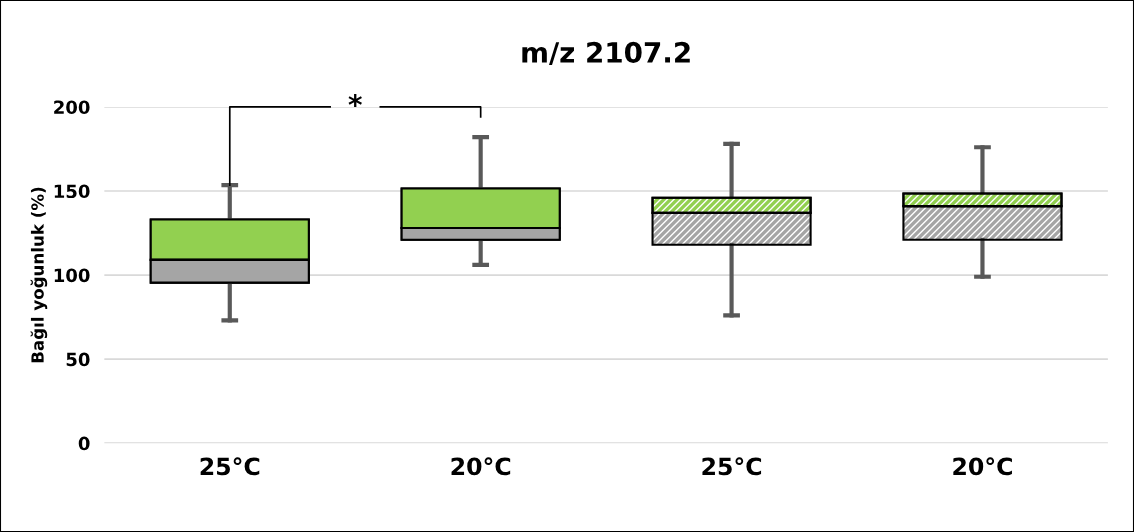 The height and width of the screenshot is (532, 1134). I want to click on y-tick-label: 150, so click(72, 191).